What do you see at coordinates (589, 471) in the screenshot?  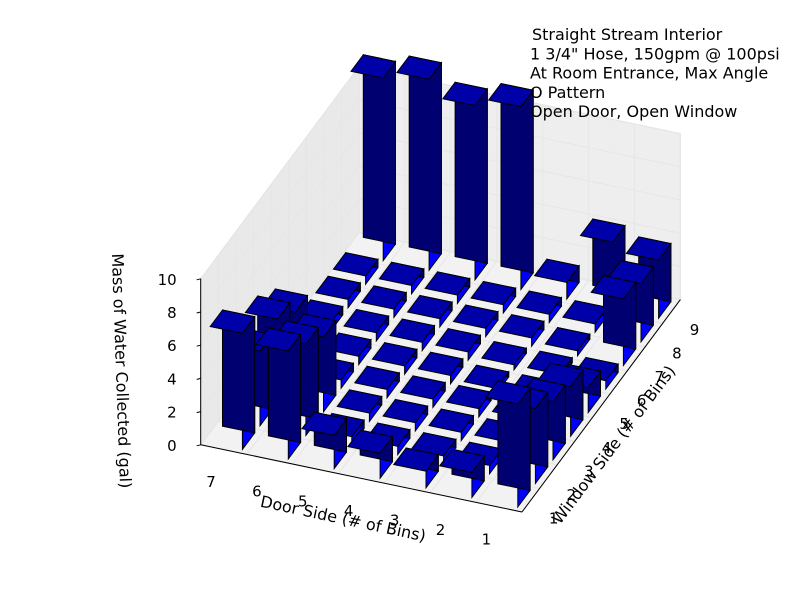 I see `window-tick-label: 3` at bounding box center [589, 471].